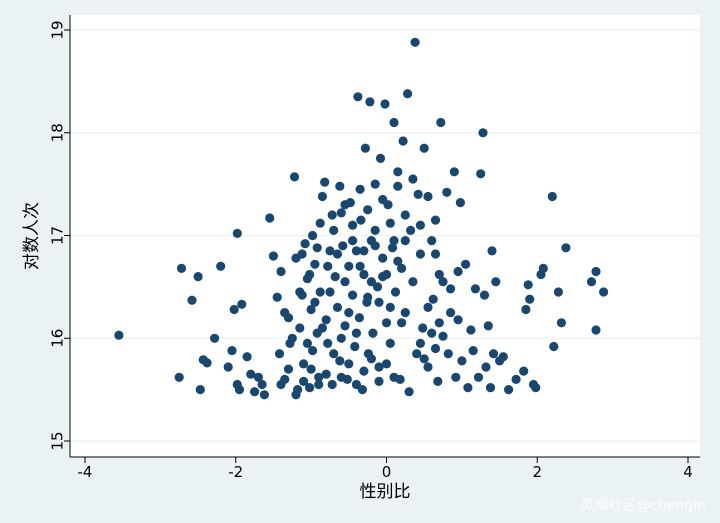 This screenshot has height=523, width=720. Describe the element at coordinates (385, 492) in the screenshot. I see `x-axis-title: 性别比` at that location.